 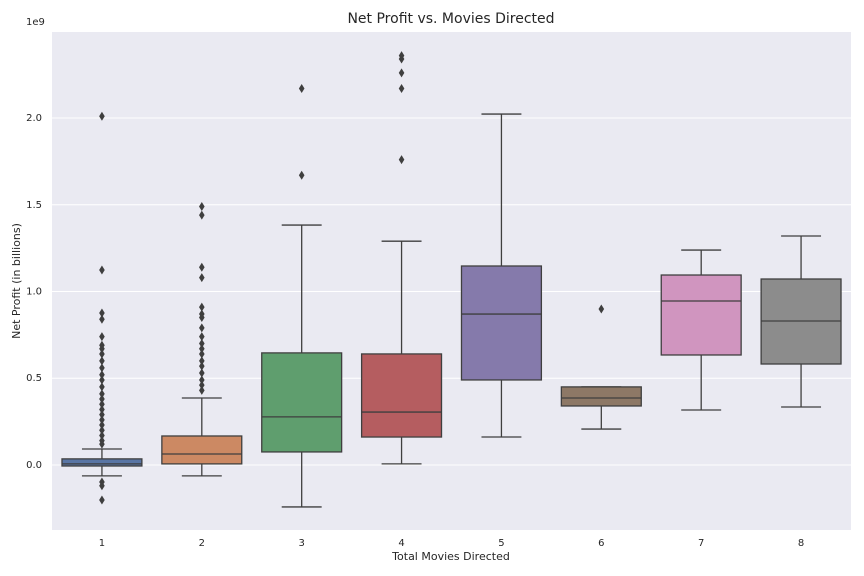 What do you see at coordinates (34, 118) in the screenshot?
I see `y-tick-label: 2.0` at bounding box center [34, 118].